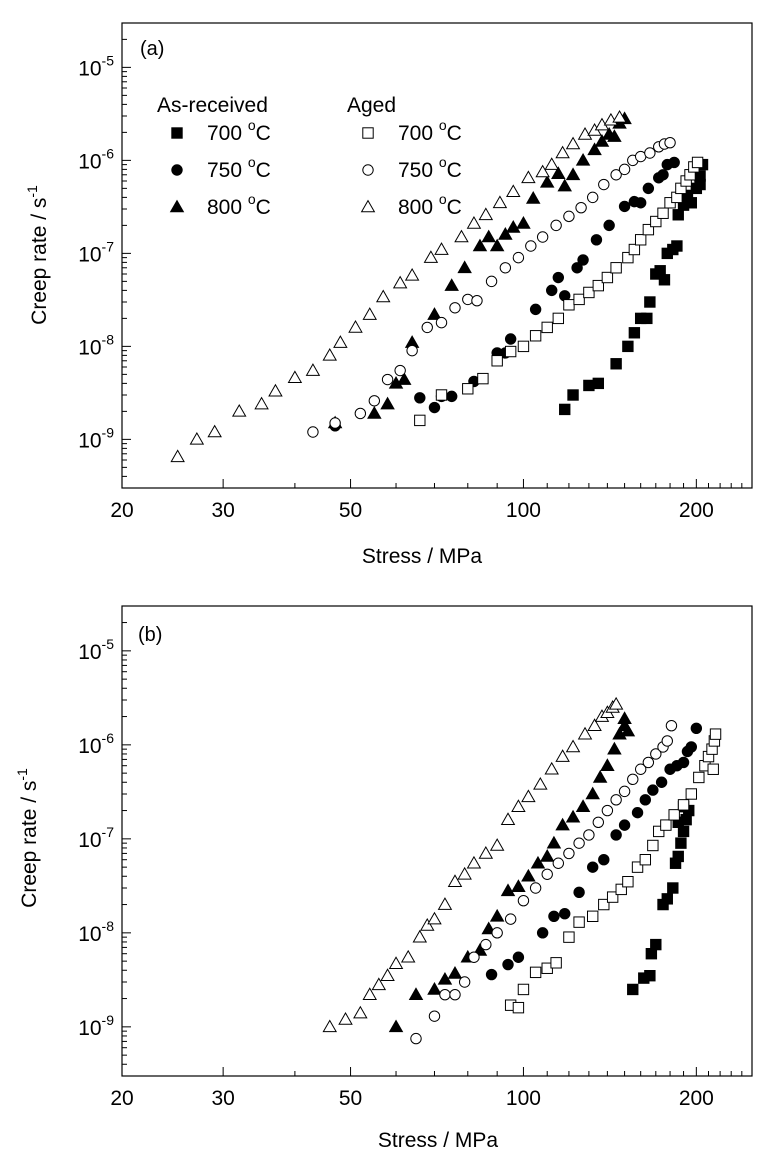 The height and width of the screenshot is (1167, 768). I want to click on legend-marker-filled-square, so click(177, 133).